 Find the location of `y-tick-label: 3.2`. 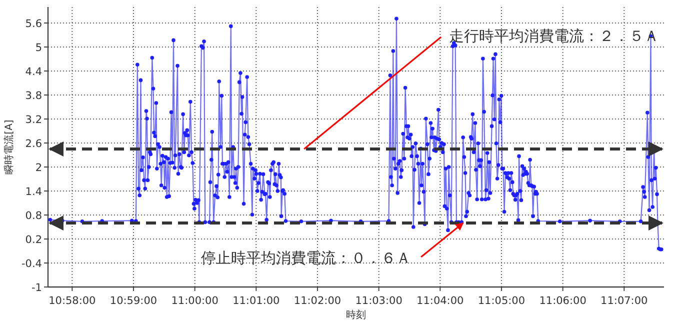

y-tick-label: 3.2 is located at coordinates (33, 120).